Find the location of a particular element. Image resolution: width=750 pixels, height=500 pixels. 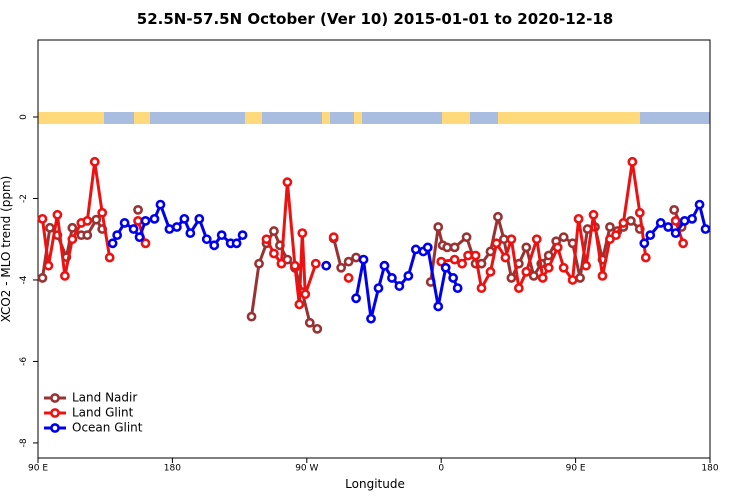

x-tick-label: 90 E is located at coordinates (576, 469).